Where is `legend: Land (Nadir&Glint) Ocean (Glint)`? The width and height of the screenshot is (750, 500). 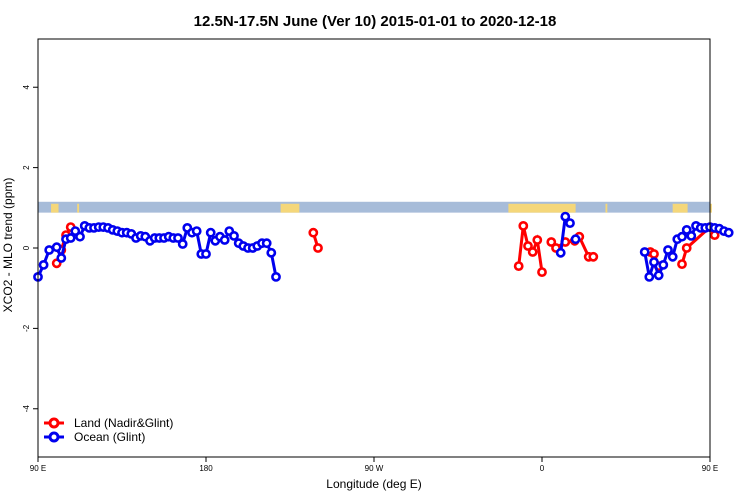 legend: Land (Nadir&Glint) Ocean (Glint) is located at coordinates (108, 430).